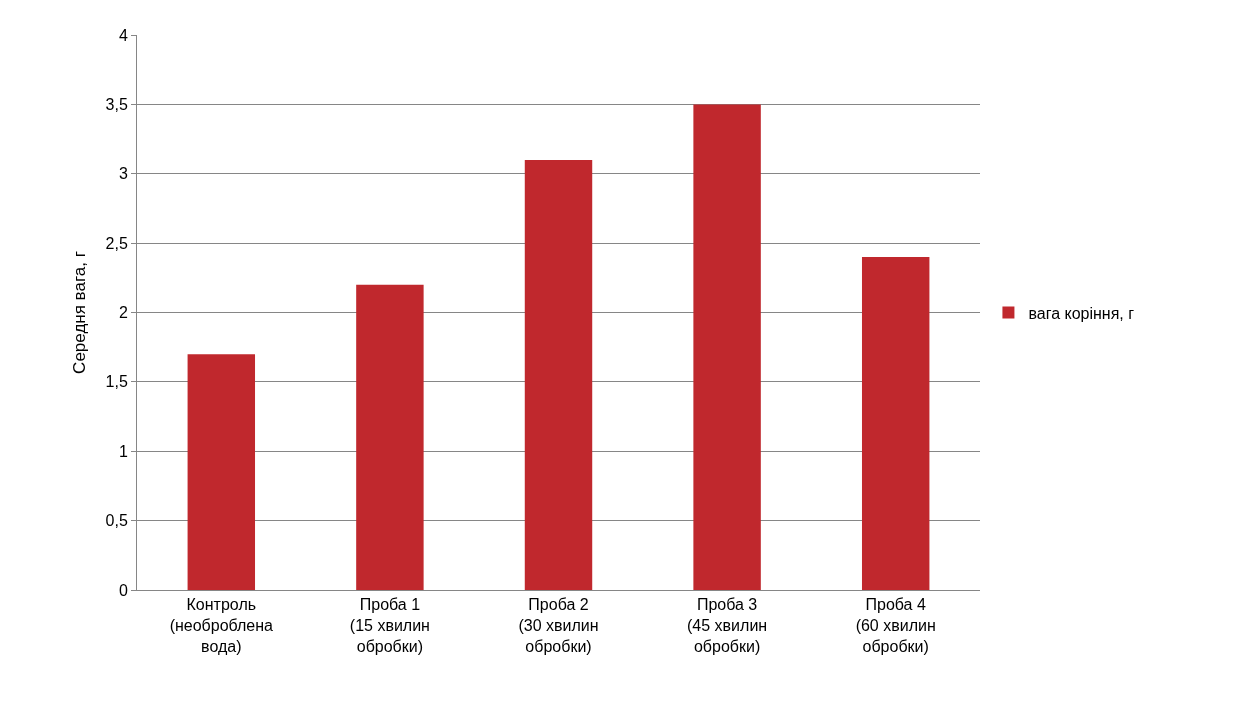 Image resolution: width=1238 pixels, height=719 pixels. Describe the element at coordinates (123, 313) in the screenshot. I see `y-tick-label: 2` at that location.